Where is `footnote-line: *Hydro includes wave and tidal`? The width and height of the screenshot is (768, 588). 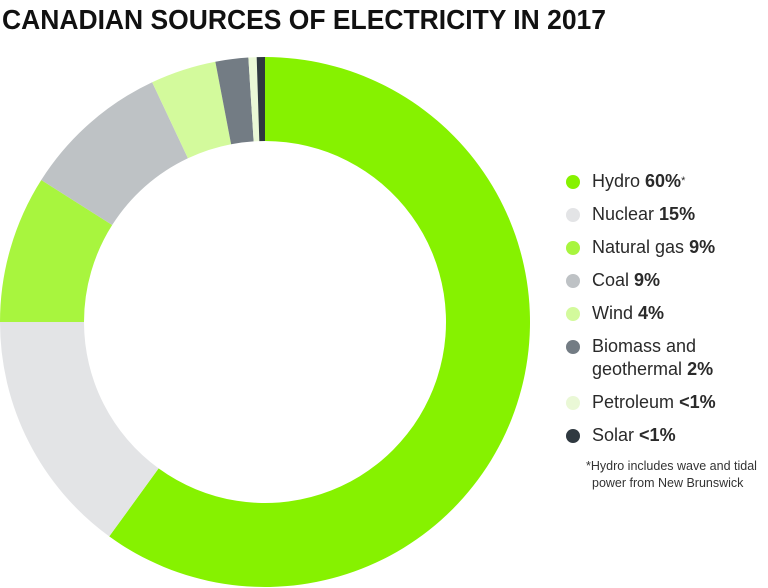 footnote-line: *Hydro includes wave and tidal is located at coordinates (671, 466).